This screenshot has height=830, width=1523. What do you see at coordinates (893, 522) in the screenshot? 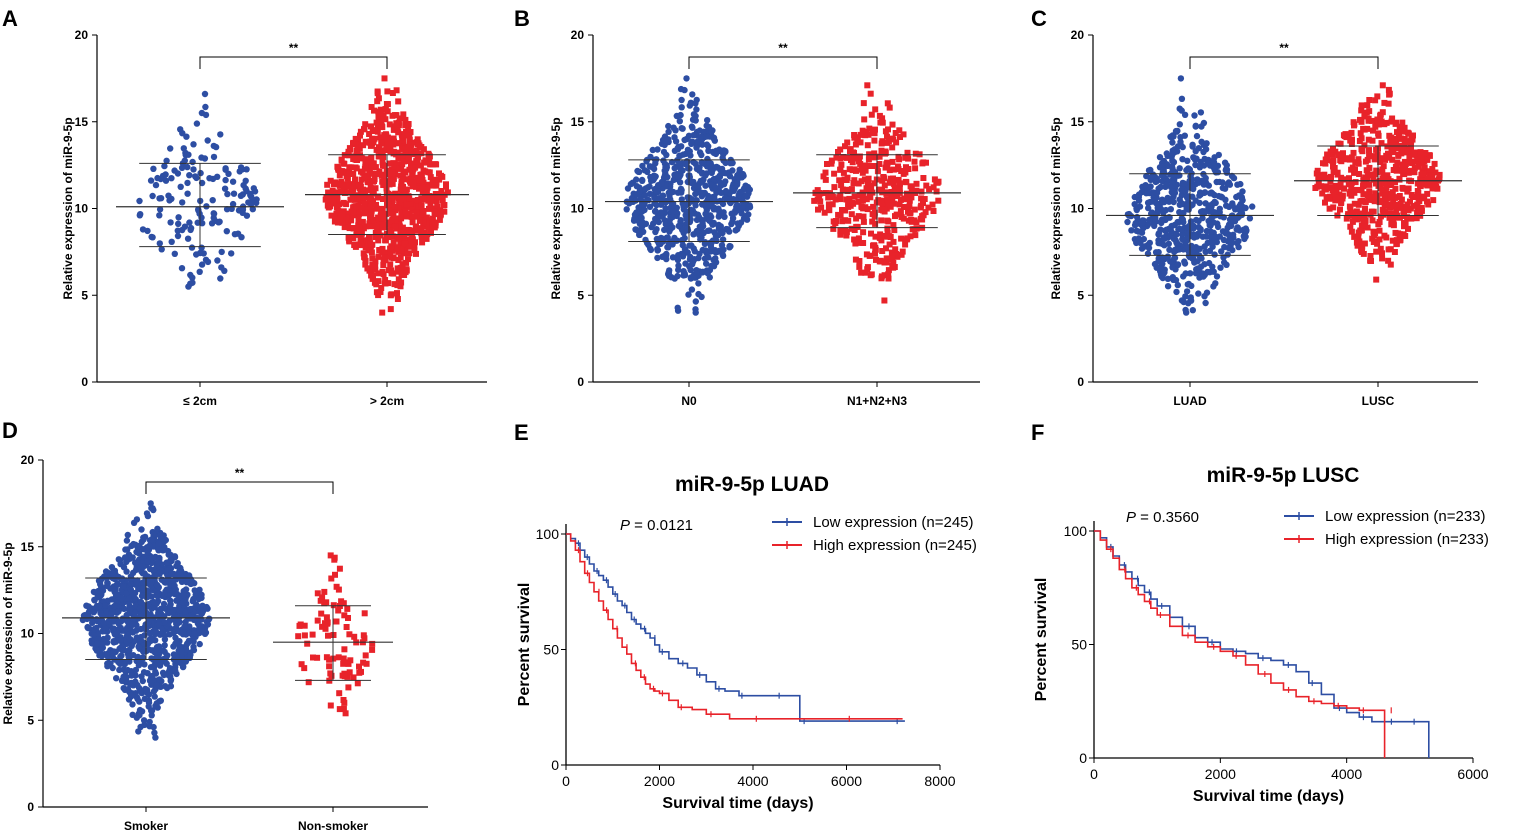
I see `legend-label: Low expression (n=245)` at bounding box center [893, 522].